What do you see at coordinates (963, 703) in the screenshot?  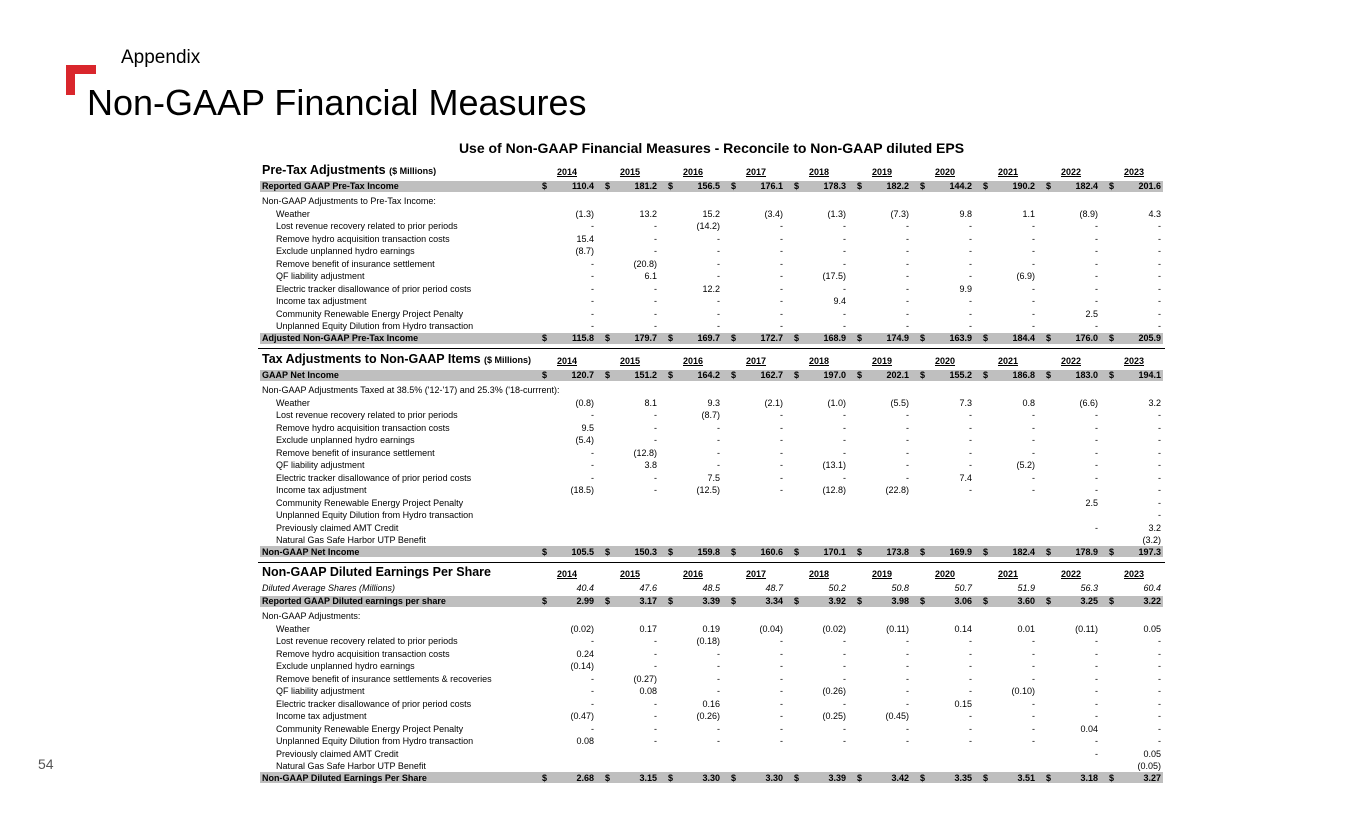 I see `cell: 0.15` at bounding box center [963, 703].